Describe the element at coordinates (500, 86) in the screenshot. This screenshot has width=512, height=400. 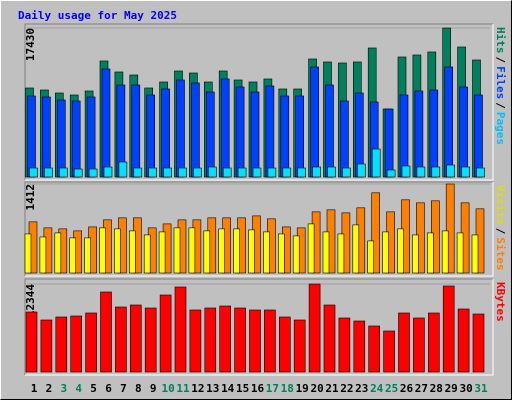
I see `legend: Hits / Files / Pages` at that location.